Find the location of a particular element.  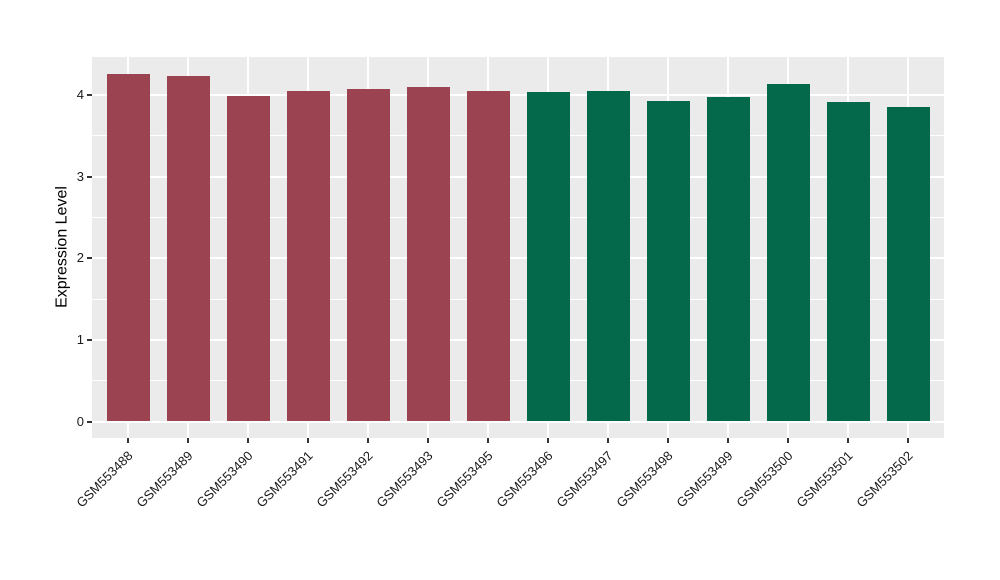

y-tick-label: 3 is located at coordinates (80, 176).